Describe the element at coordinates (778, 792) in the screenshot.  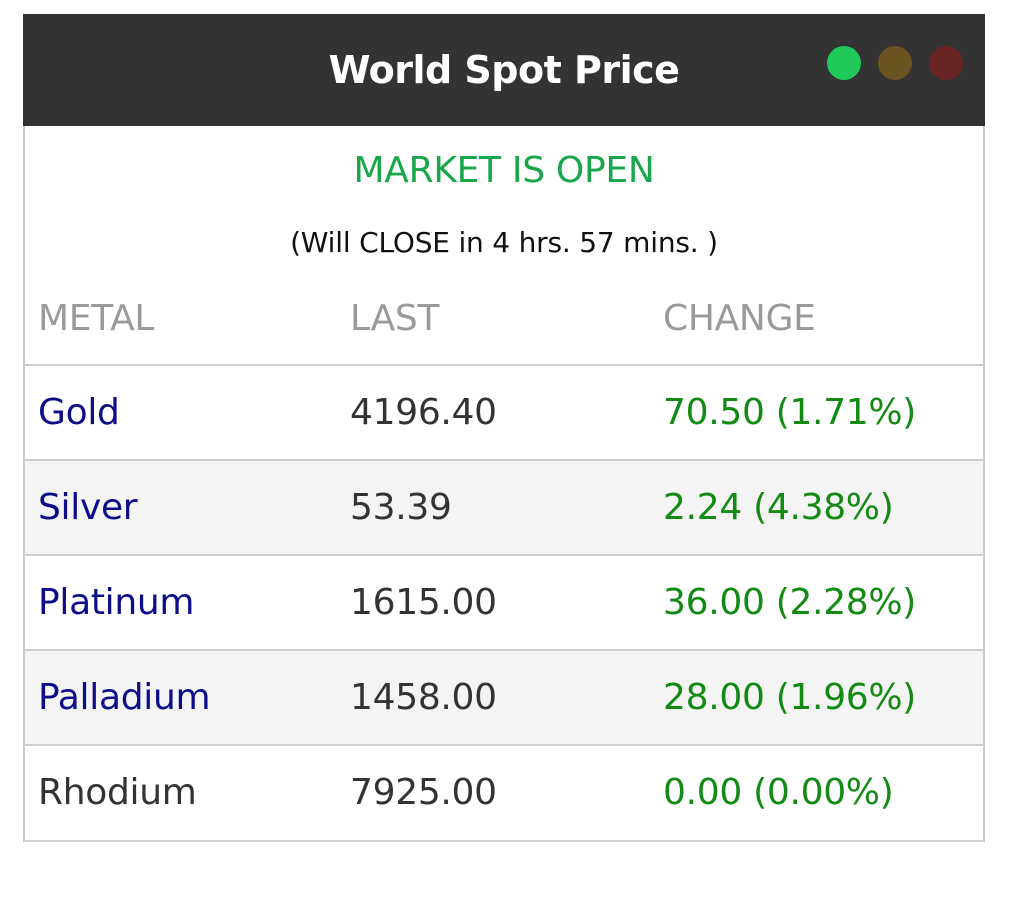
I see `price-change: 0.00 (0.00%)` at that location.